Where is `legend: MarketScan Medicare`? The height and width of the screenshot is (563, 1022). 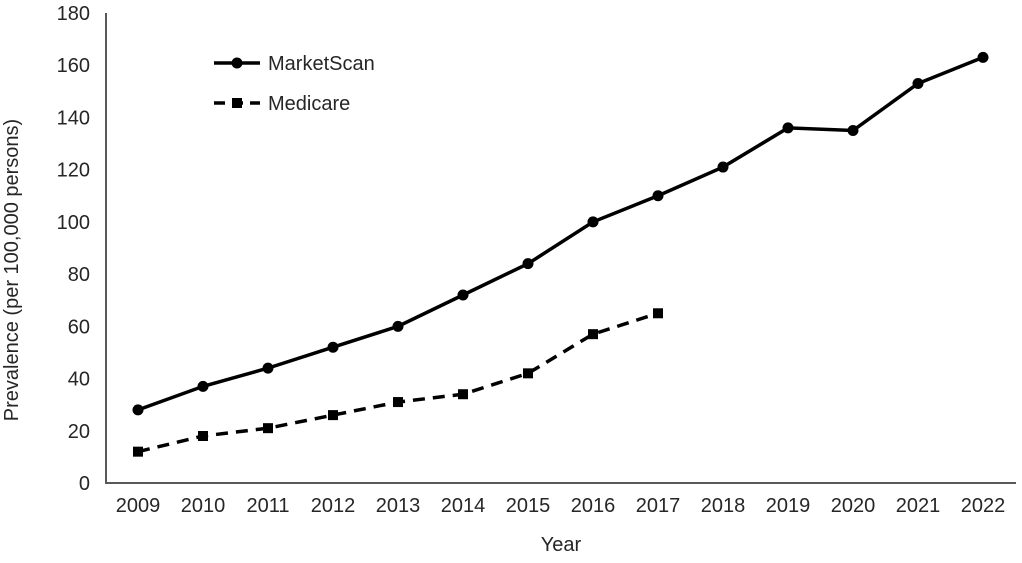 legend: MarketScan Medicare is located at coordinates (294, 84).